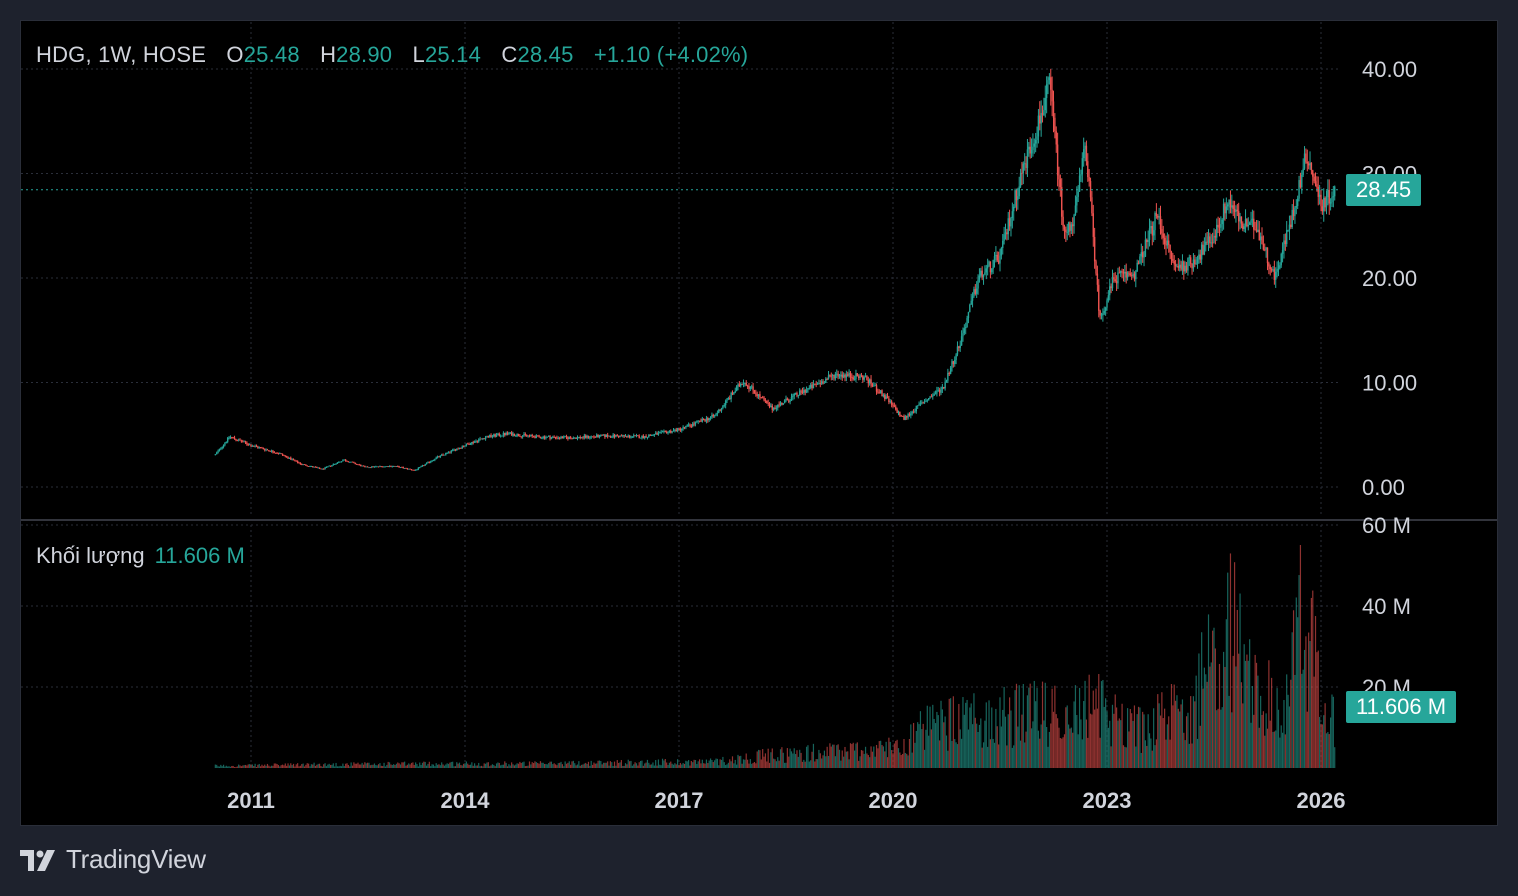 Image resolution: width=1518 pixels, height=896 pixels. Describe the element at coordinates (121, 54) in the screenshot. I see `symbol-label: HDG, 1W, HOSE` at that location.